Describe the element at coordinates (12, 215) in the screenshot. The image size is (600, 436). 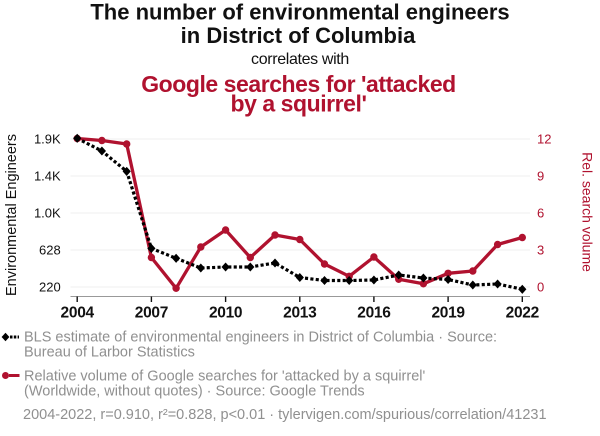
I see `svg-text: Environmental Engineers` at that location.